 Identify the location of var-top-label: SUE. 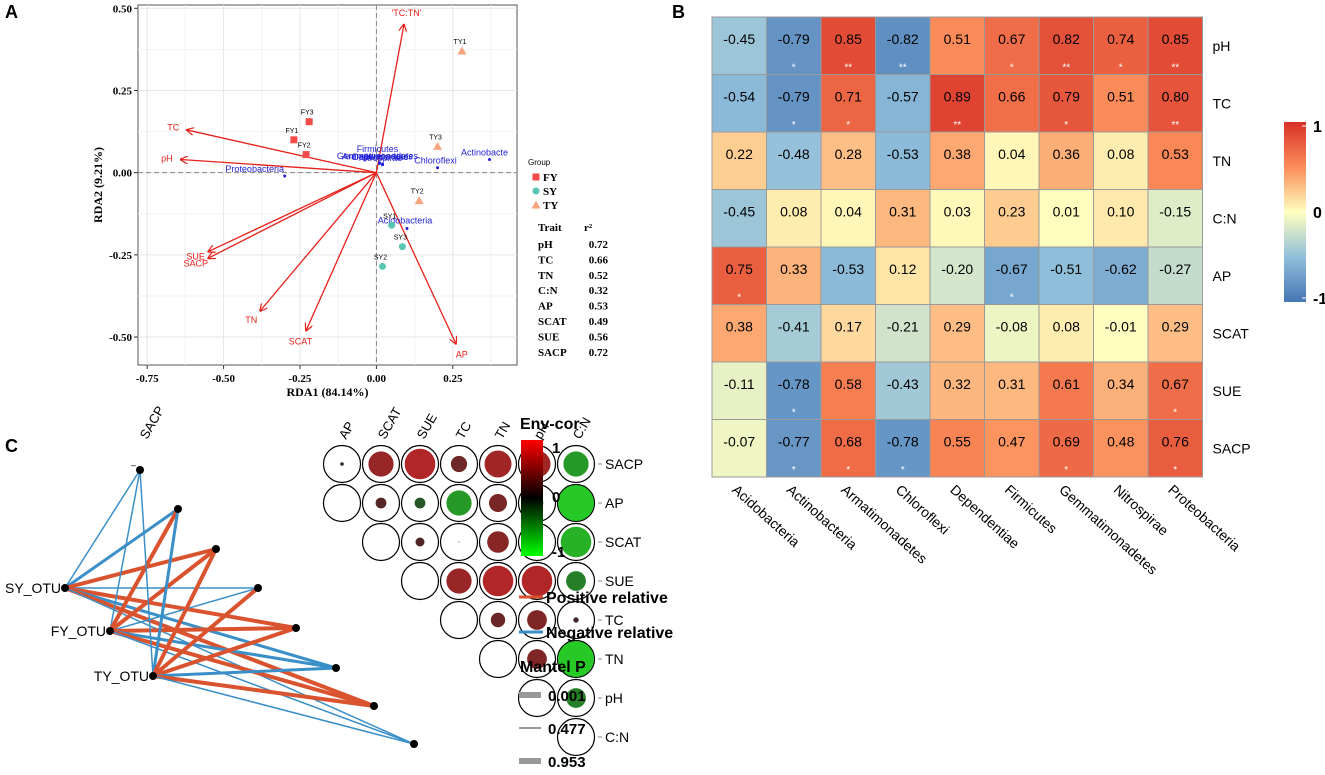
(427, 426).